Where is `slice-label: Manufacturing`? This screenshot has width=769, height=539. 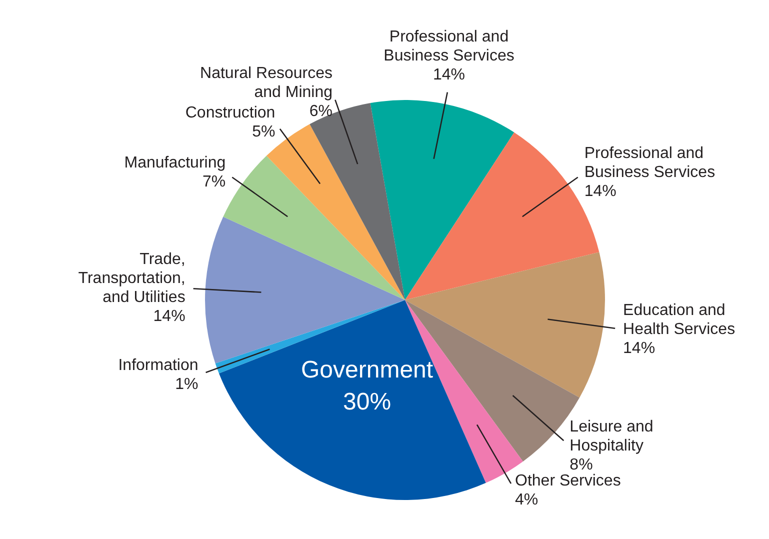 slice-label: Manufacturing is located at coordinates (175, 163).